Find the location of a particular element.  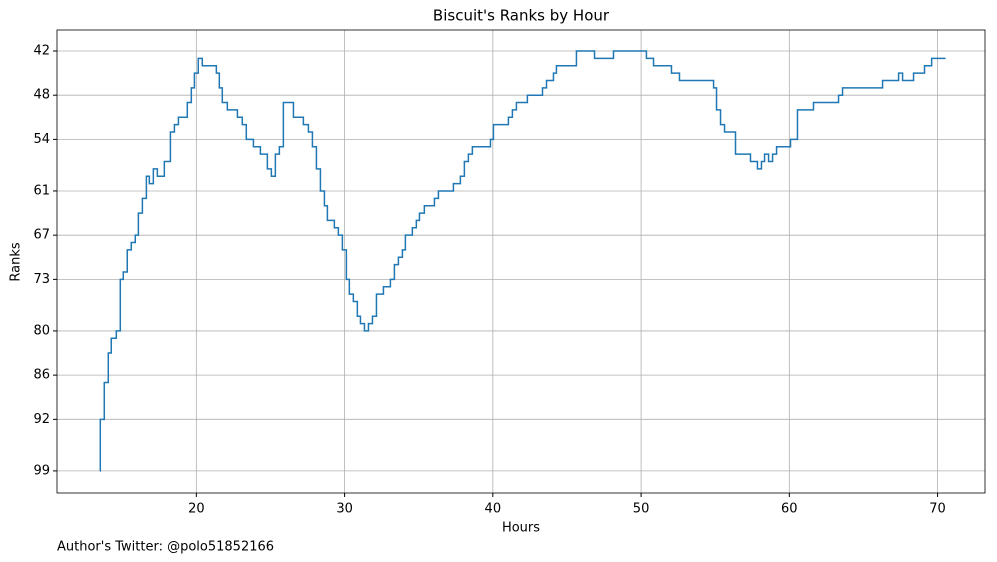

x-axis-label: Hours is located at coordinates (521, 528).